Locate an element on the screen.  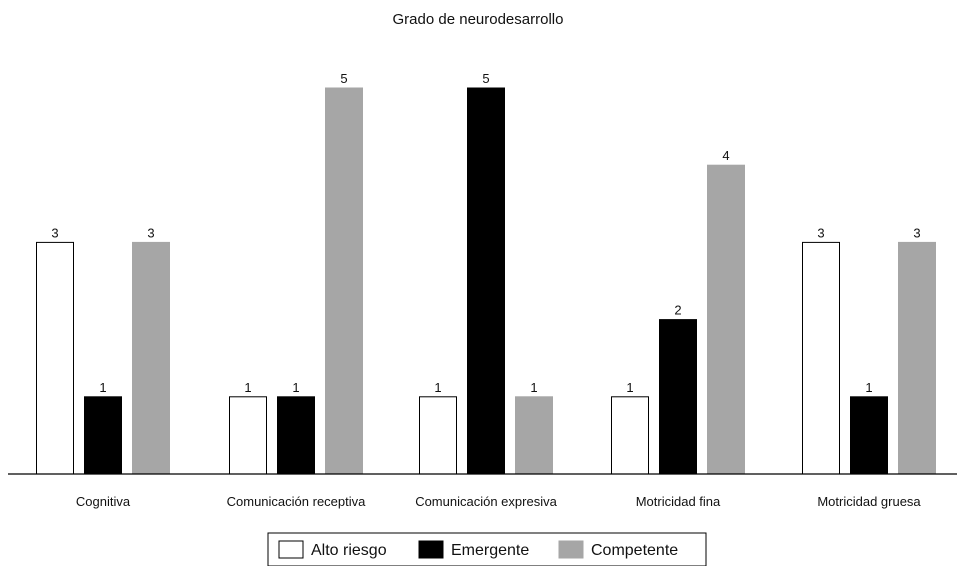
legend-swatch-alto-riesgo is located at coordinates (291, 549).